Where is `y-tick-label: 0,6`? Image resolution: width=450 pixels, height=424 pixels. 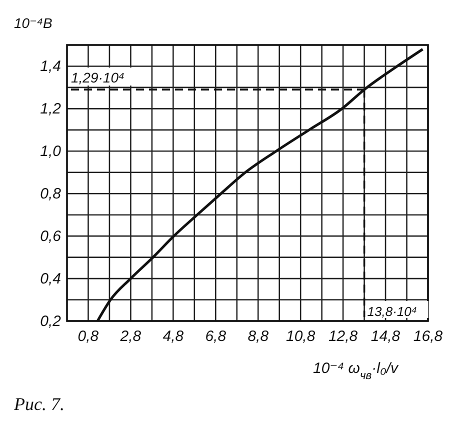 y-tick-label: 0,6 is located at coordinates (51, 237).